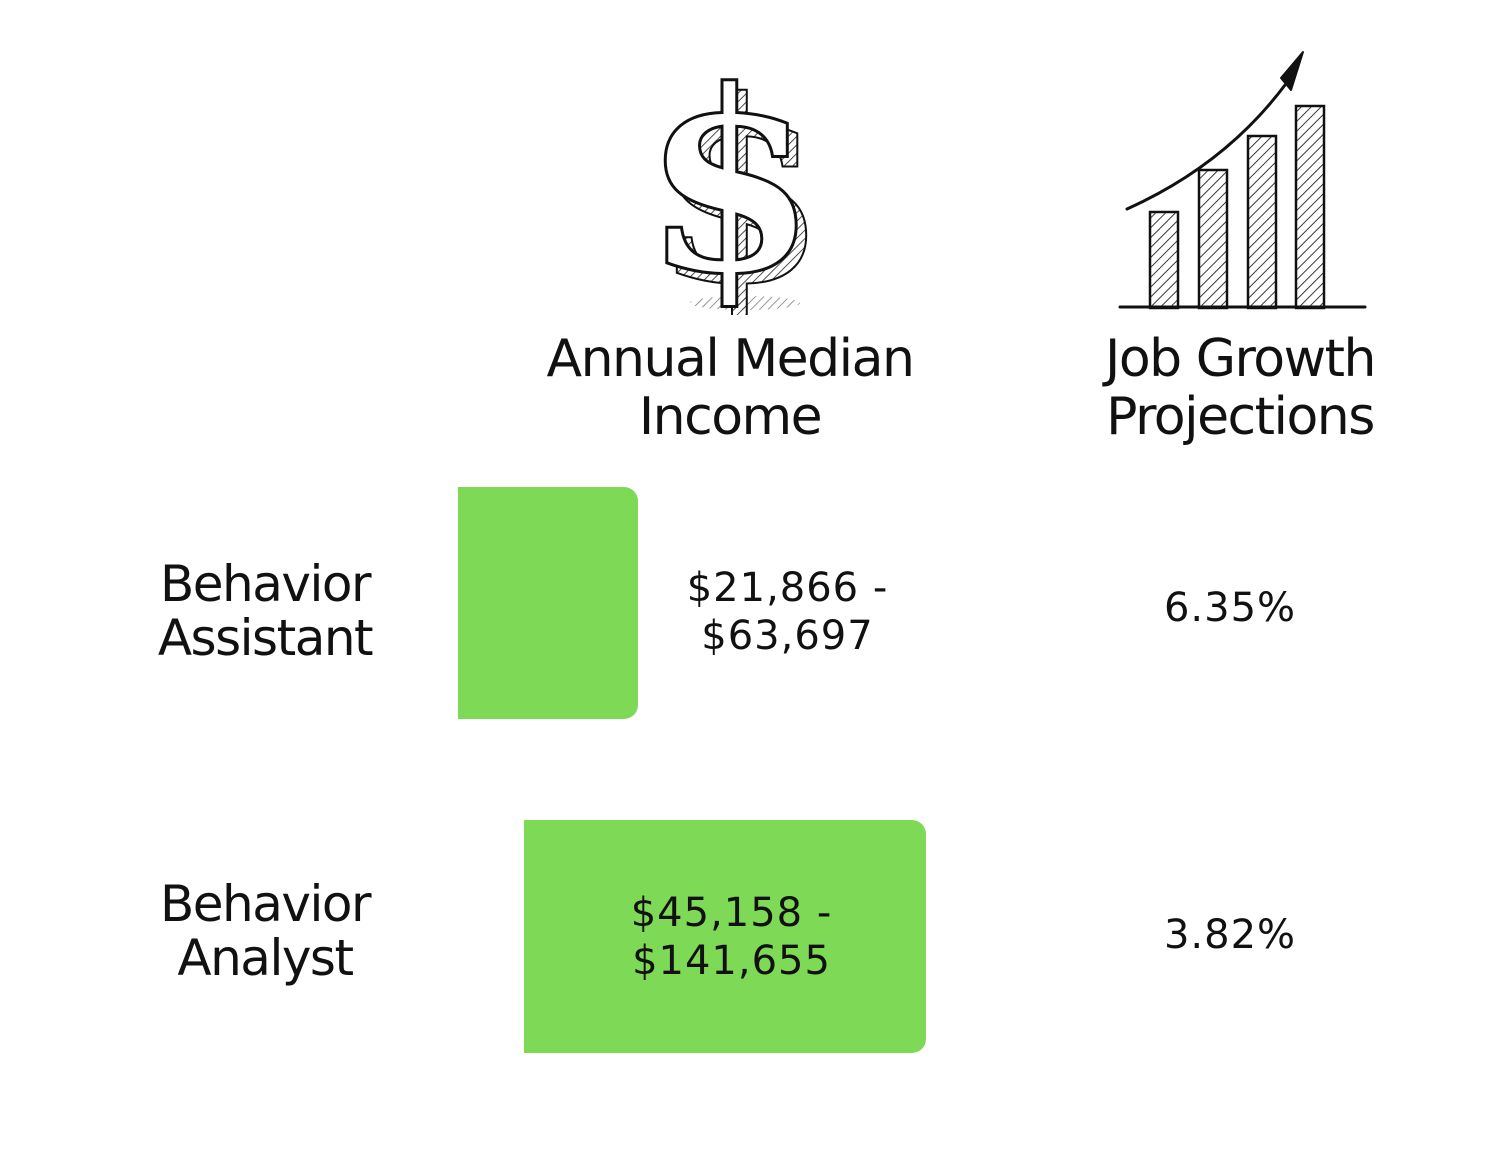 Image resolution: width=1500 pixels, height=1152 pixels. What do you see at coordinates (548, 603) in the screenshot?
I see `income-bar-behavior-assistant` at bounding box center [548, 603].